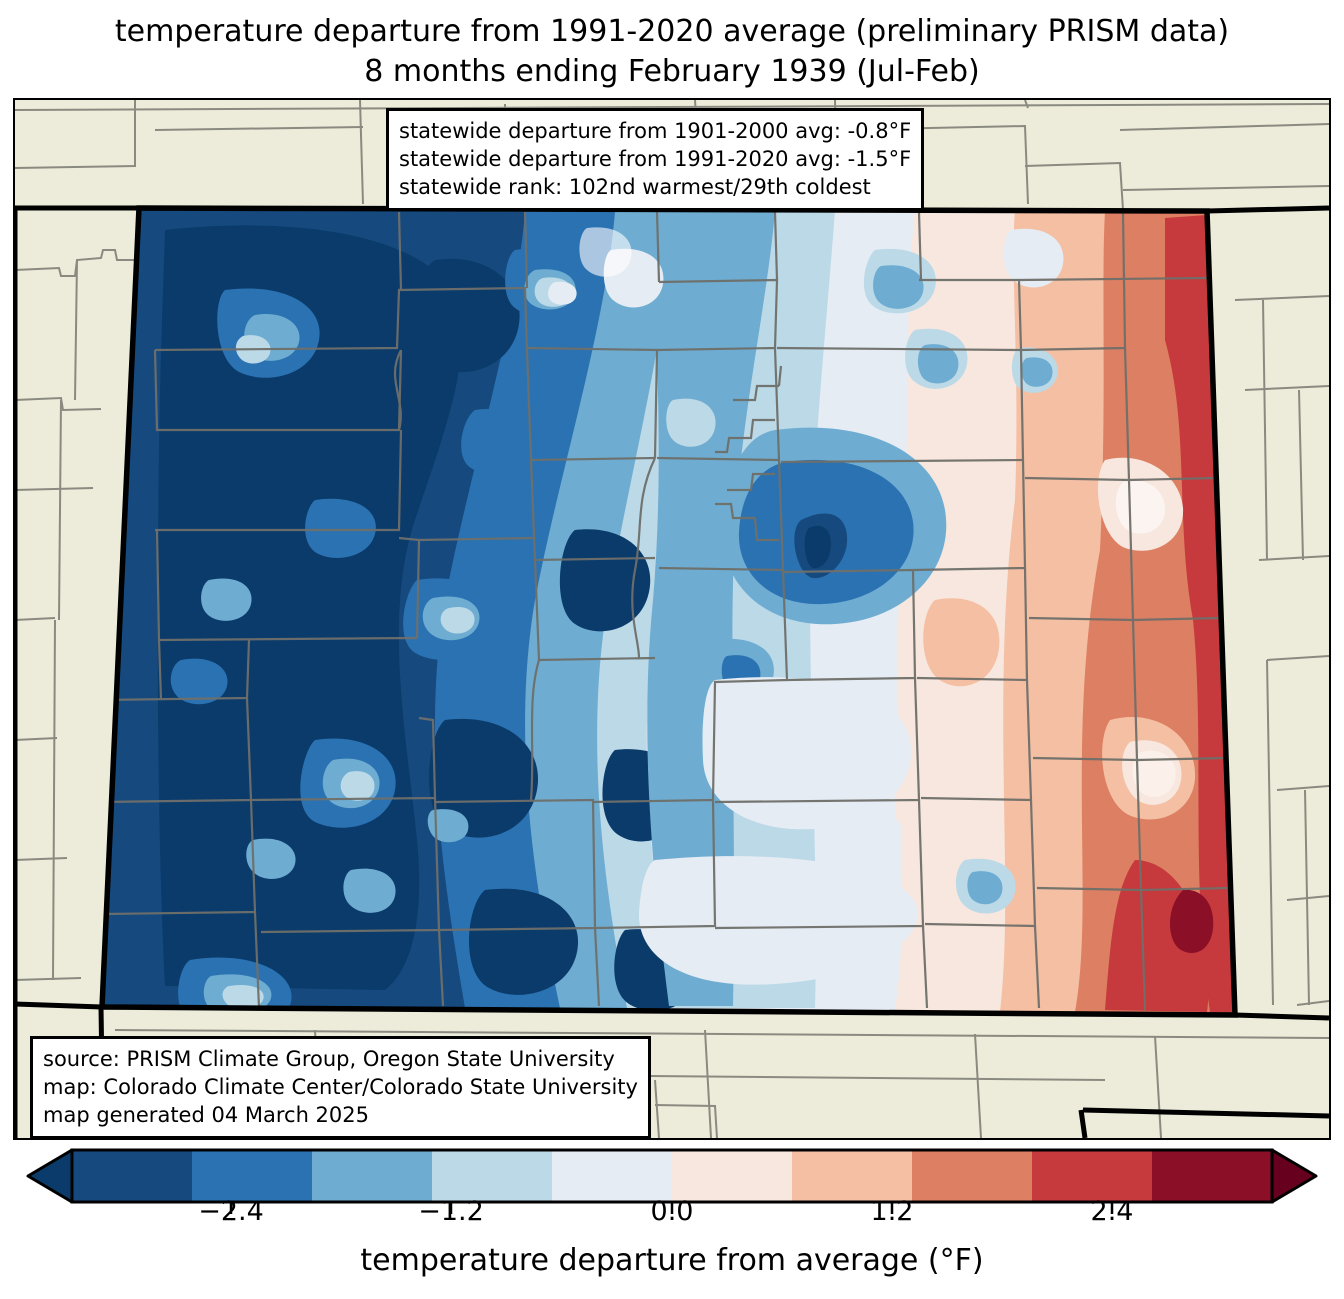 The width and height of the screenshot is (1344, 1299). Describe the element at coordinates (672, 1260) in the screenshot. I see `colorbar-axis-label: temperature departure from average (°F)` at that location.